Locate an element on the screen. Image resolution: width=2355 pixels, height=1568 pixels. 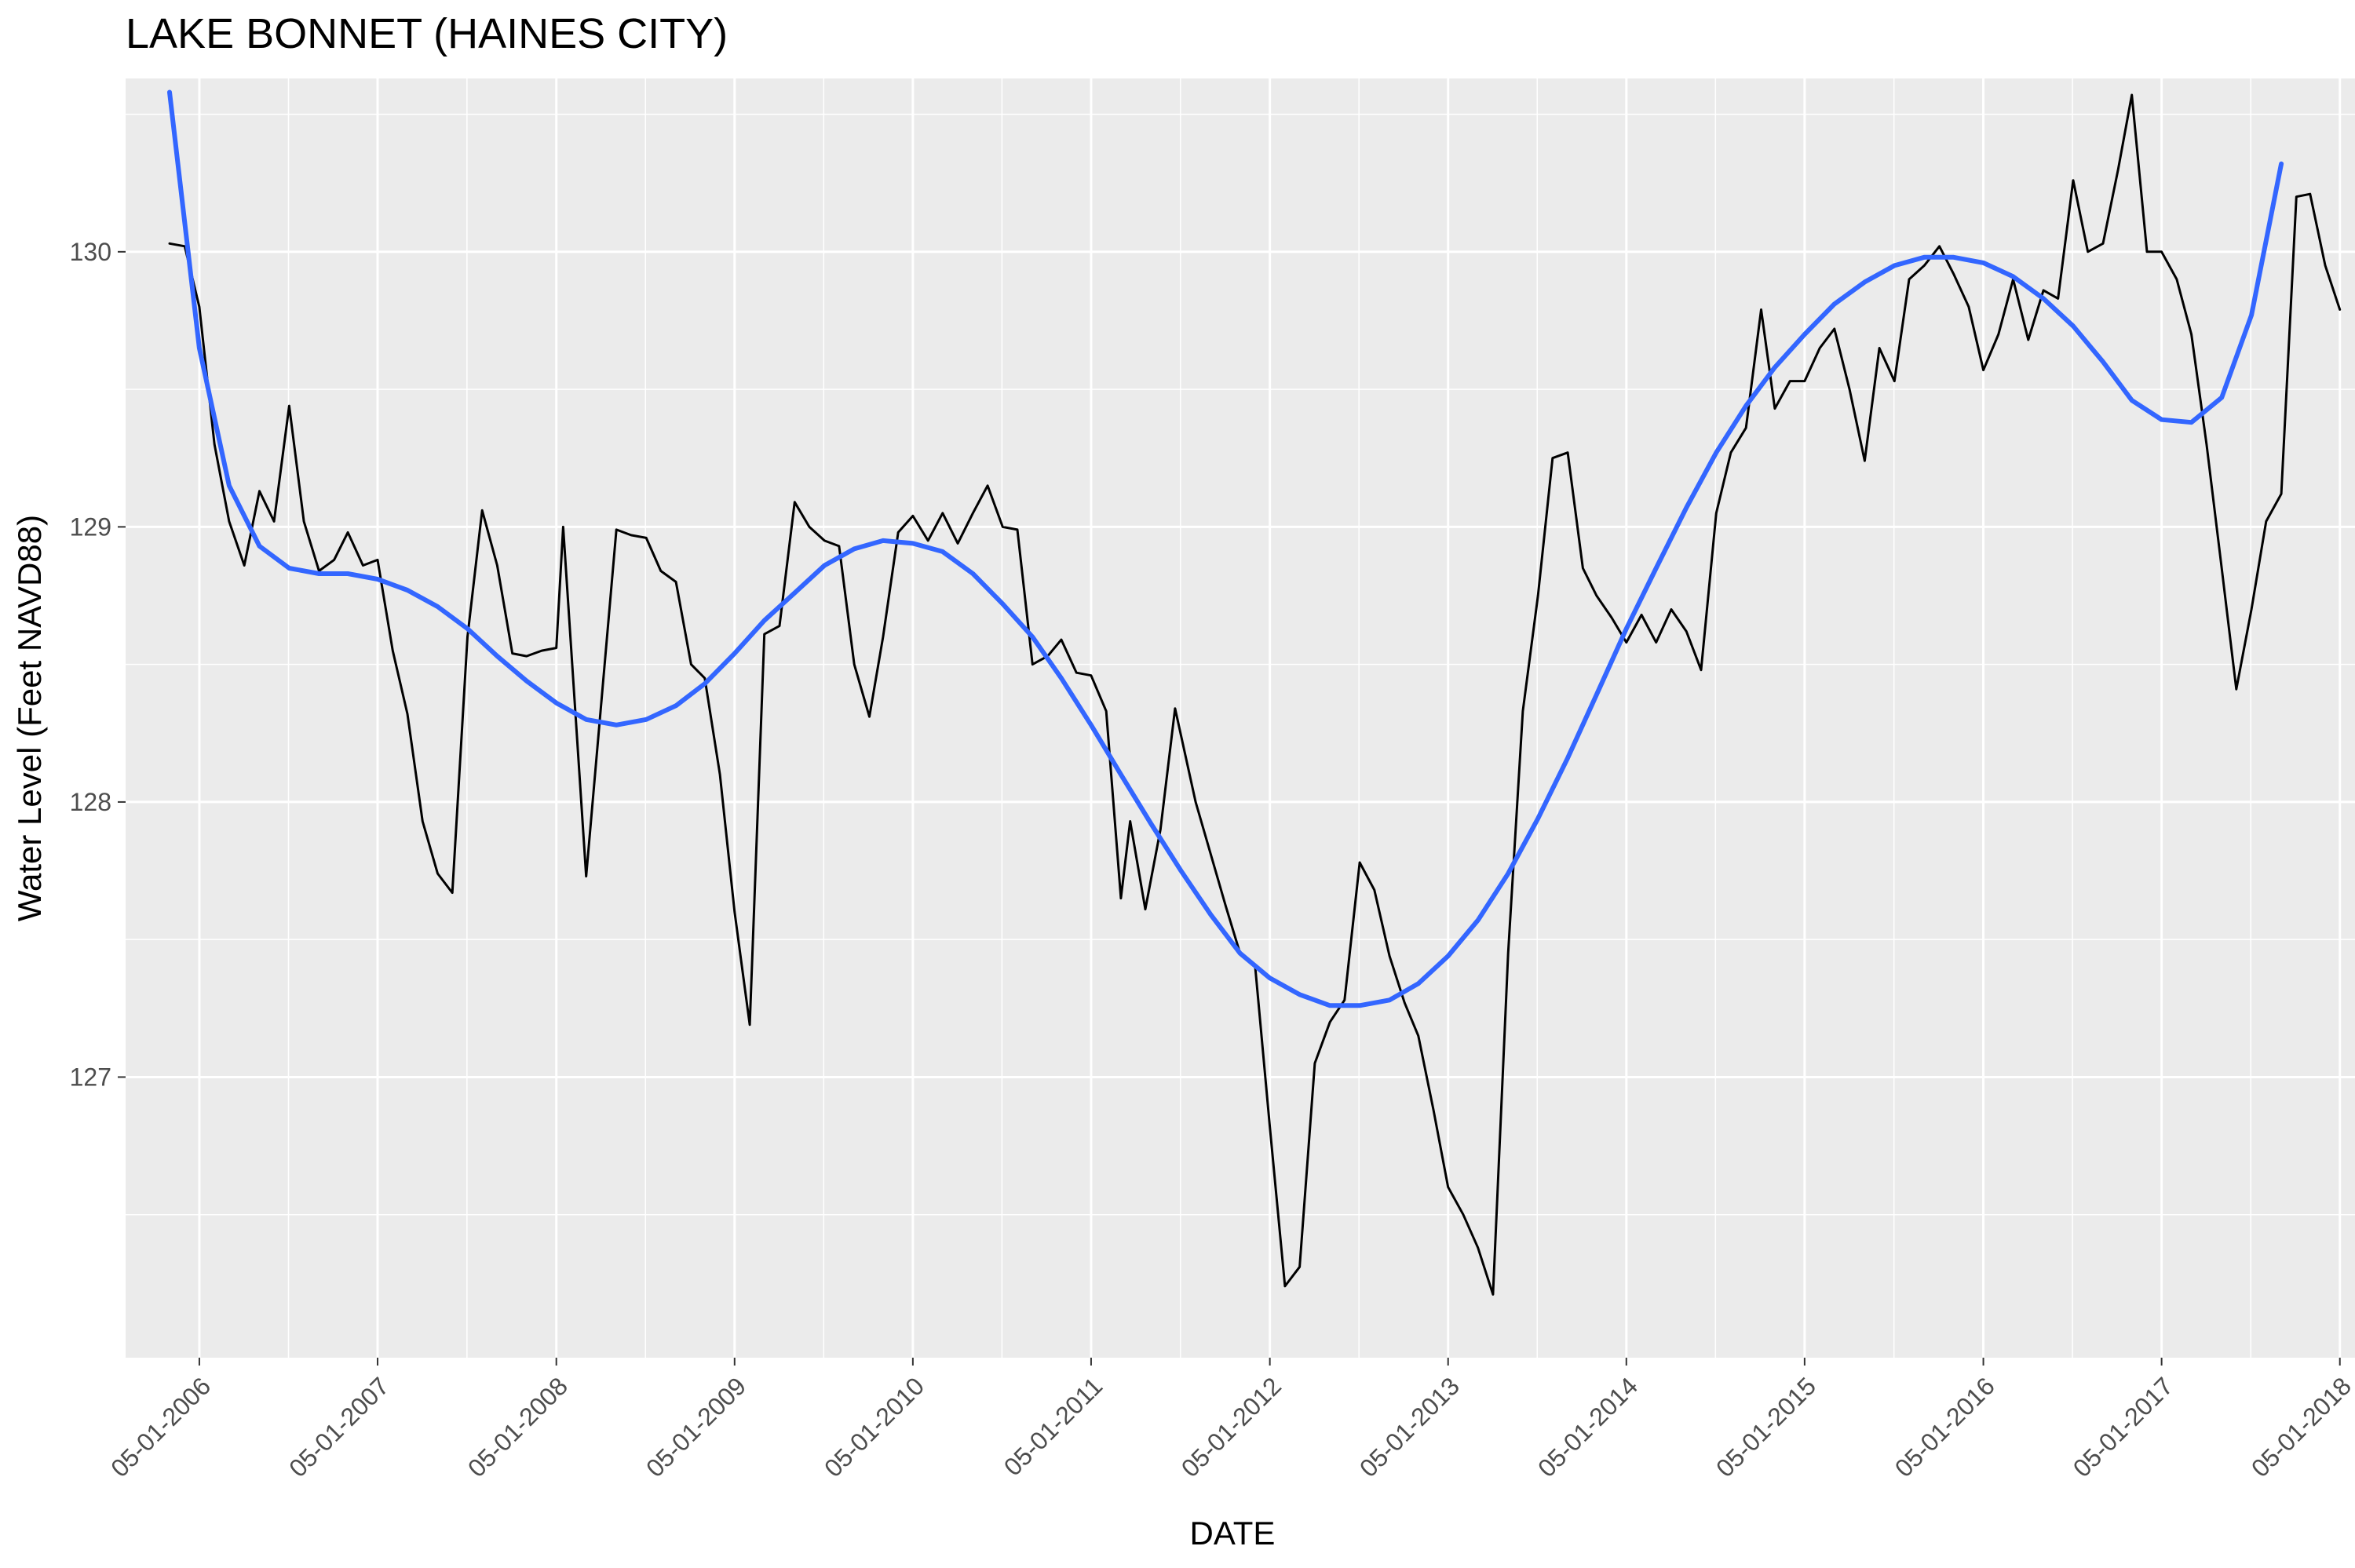
x-tick-label: 05-01-2016 is located at coordinates (1944, 1427).